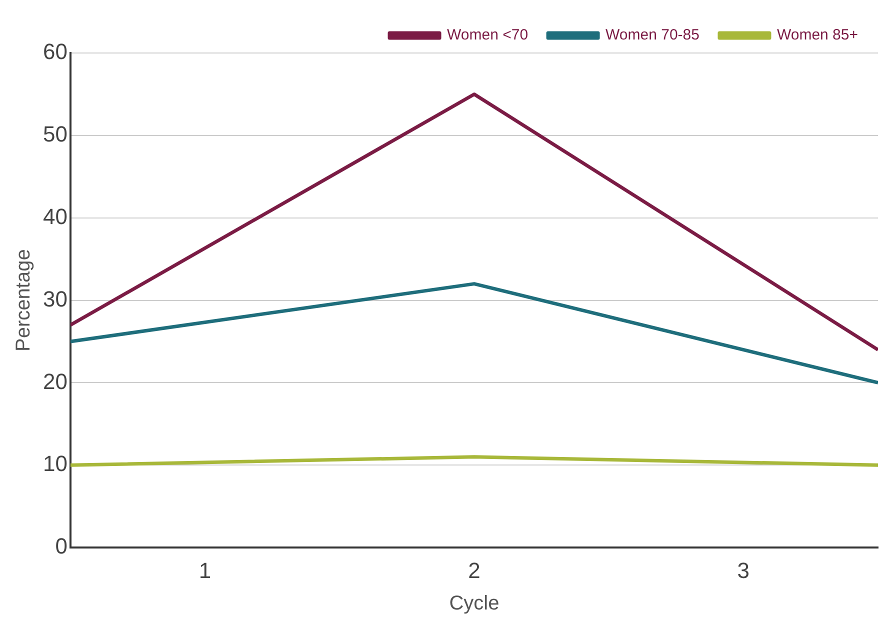  Describe the element at coordinates (55, 463) in the screenshot. I see `y-tick-label: 10` at that location.